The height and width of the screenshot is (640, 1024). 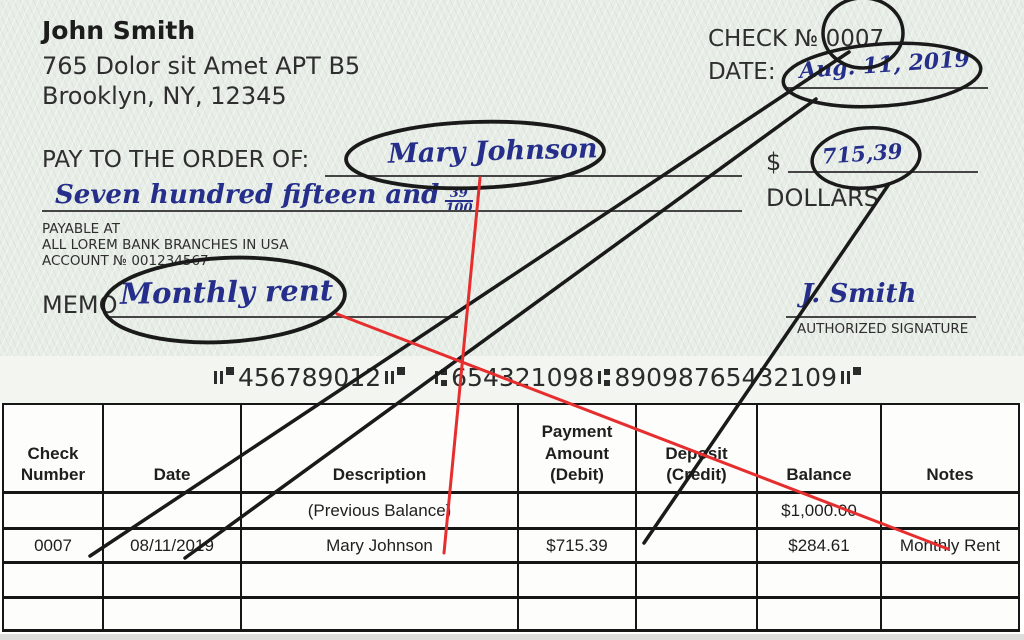 What do you see at coordinates (172, 510) in the screenshot?
I see `row0-date` at bounding box center [172, 510].